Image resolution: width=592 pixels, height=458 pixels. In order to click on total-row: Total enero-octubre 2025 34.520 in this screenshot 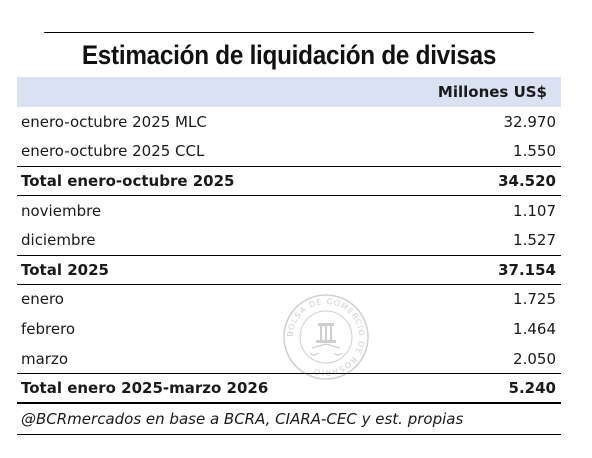, I will do `click(289, 181)`.